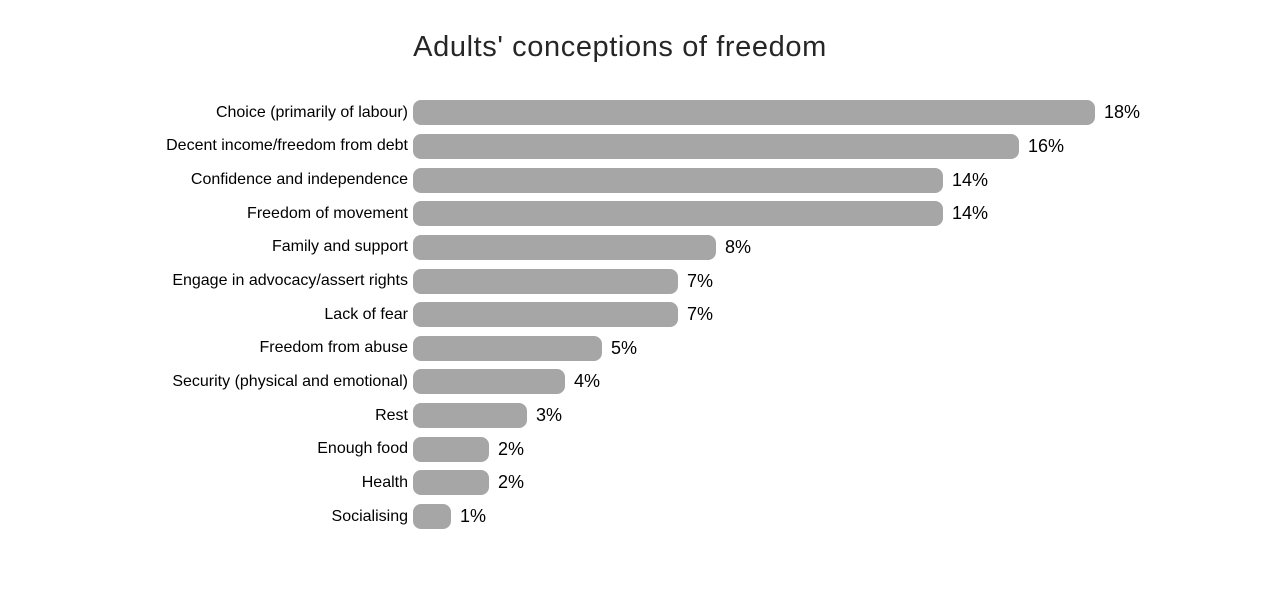  What do you see at coordinates (327, 213) in the screenshot?
I see `category-label: Freedom of movement` at bounding box center [327, 213].